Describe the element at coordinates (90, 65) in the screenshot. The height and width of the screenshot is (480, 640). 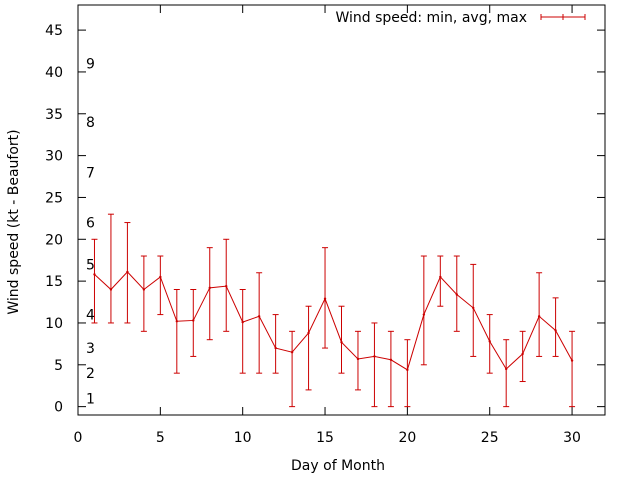
I see `beaufort-label: 9` at that location.